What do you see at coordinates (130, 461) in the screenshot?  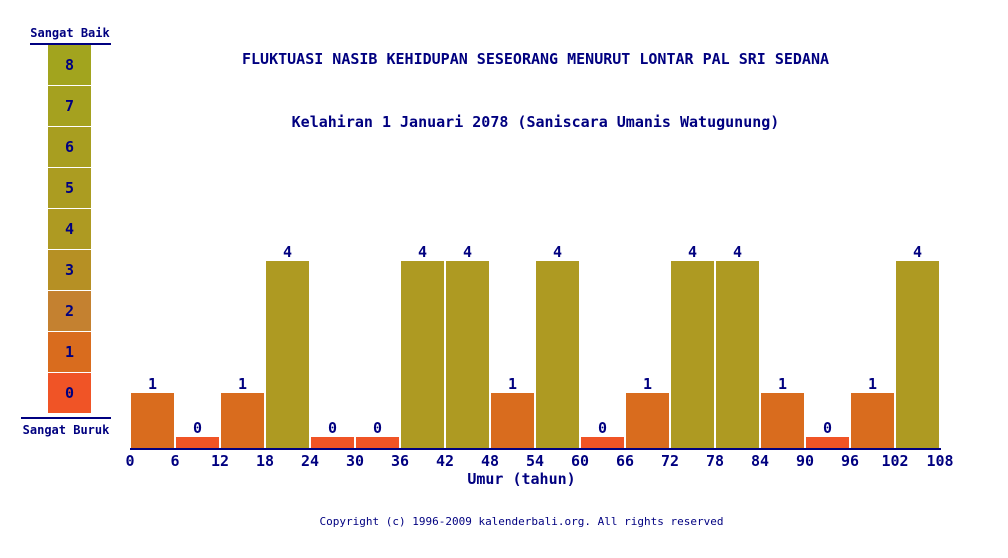 I see `x-tick-label: 0` at bounding box center [130, 461].